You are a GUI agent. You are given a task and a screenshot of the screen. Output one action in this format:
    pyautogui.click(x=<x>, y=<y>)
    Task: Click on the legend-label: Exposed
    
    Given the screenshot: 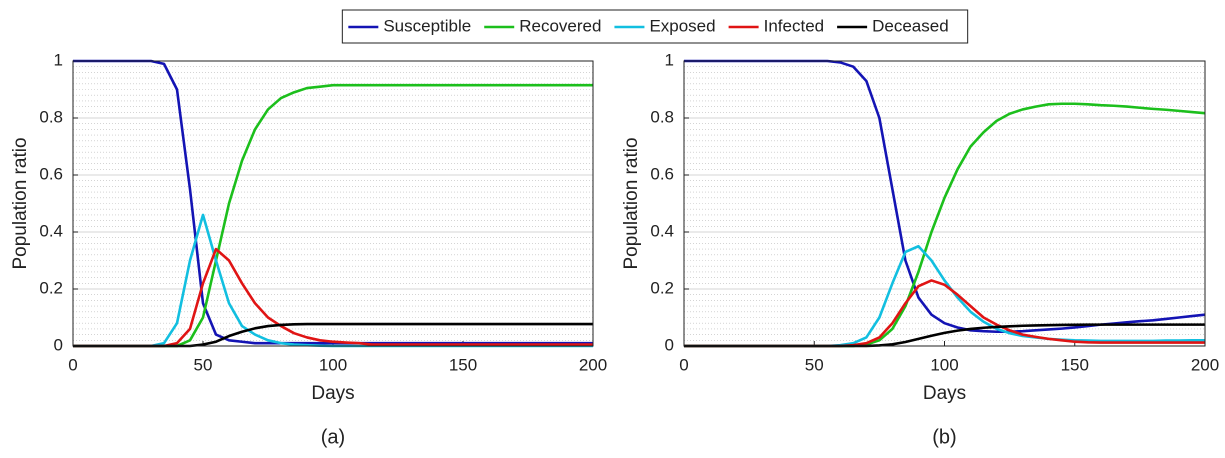 What is the action you would take?
    pyautogui.click(x=682, y=25)
    